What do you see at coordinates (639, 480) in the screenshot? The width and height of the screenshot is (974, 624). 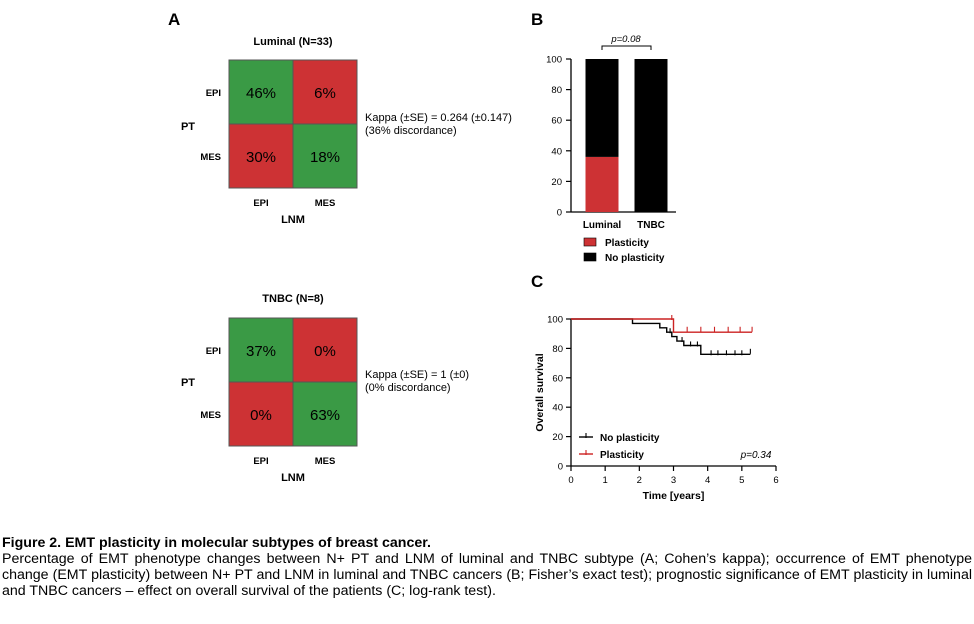 I see `km-x-tick-label: 2` at bounding box center [639, 480].